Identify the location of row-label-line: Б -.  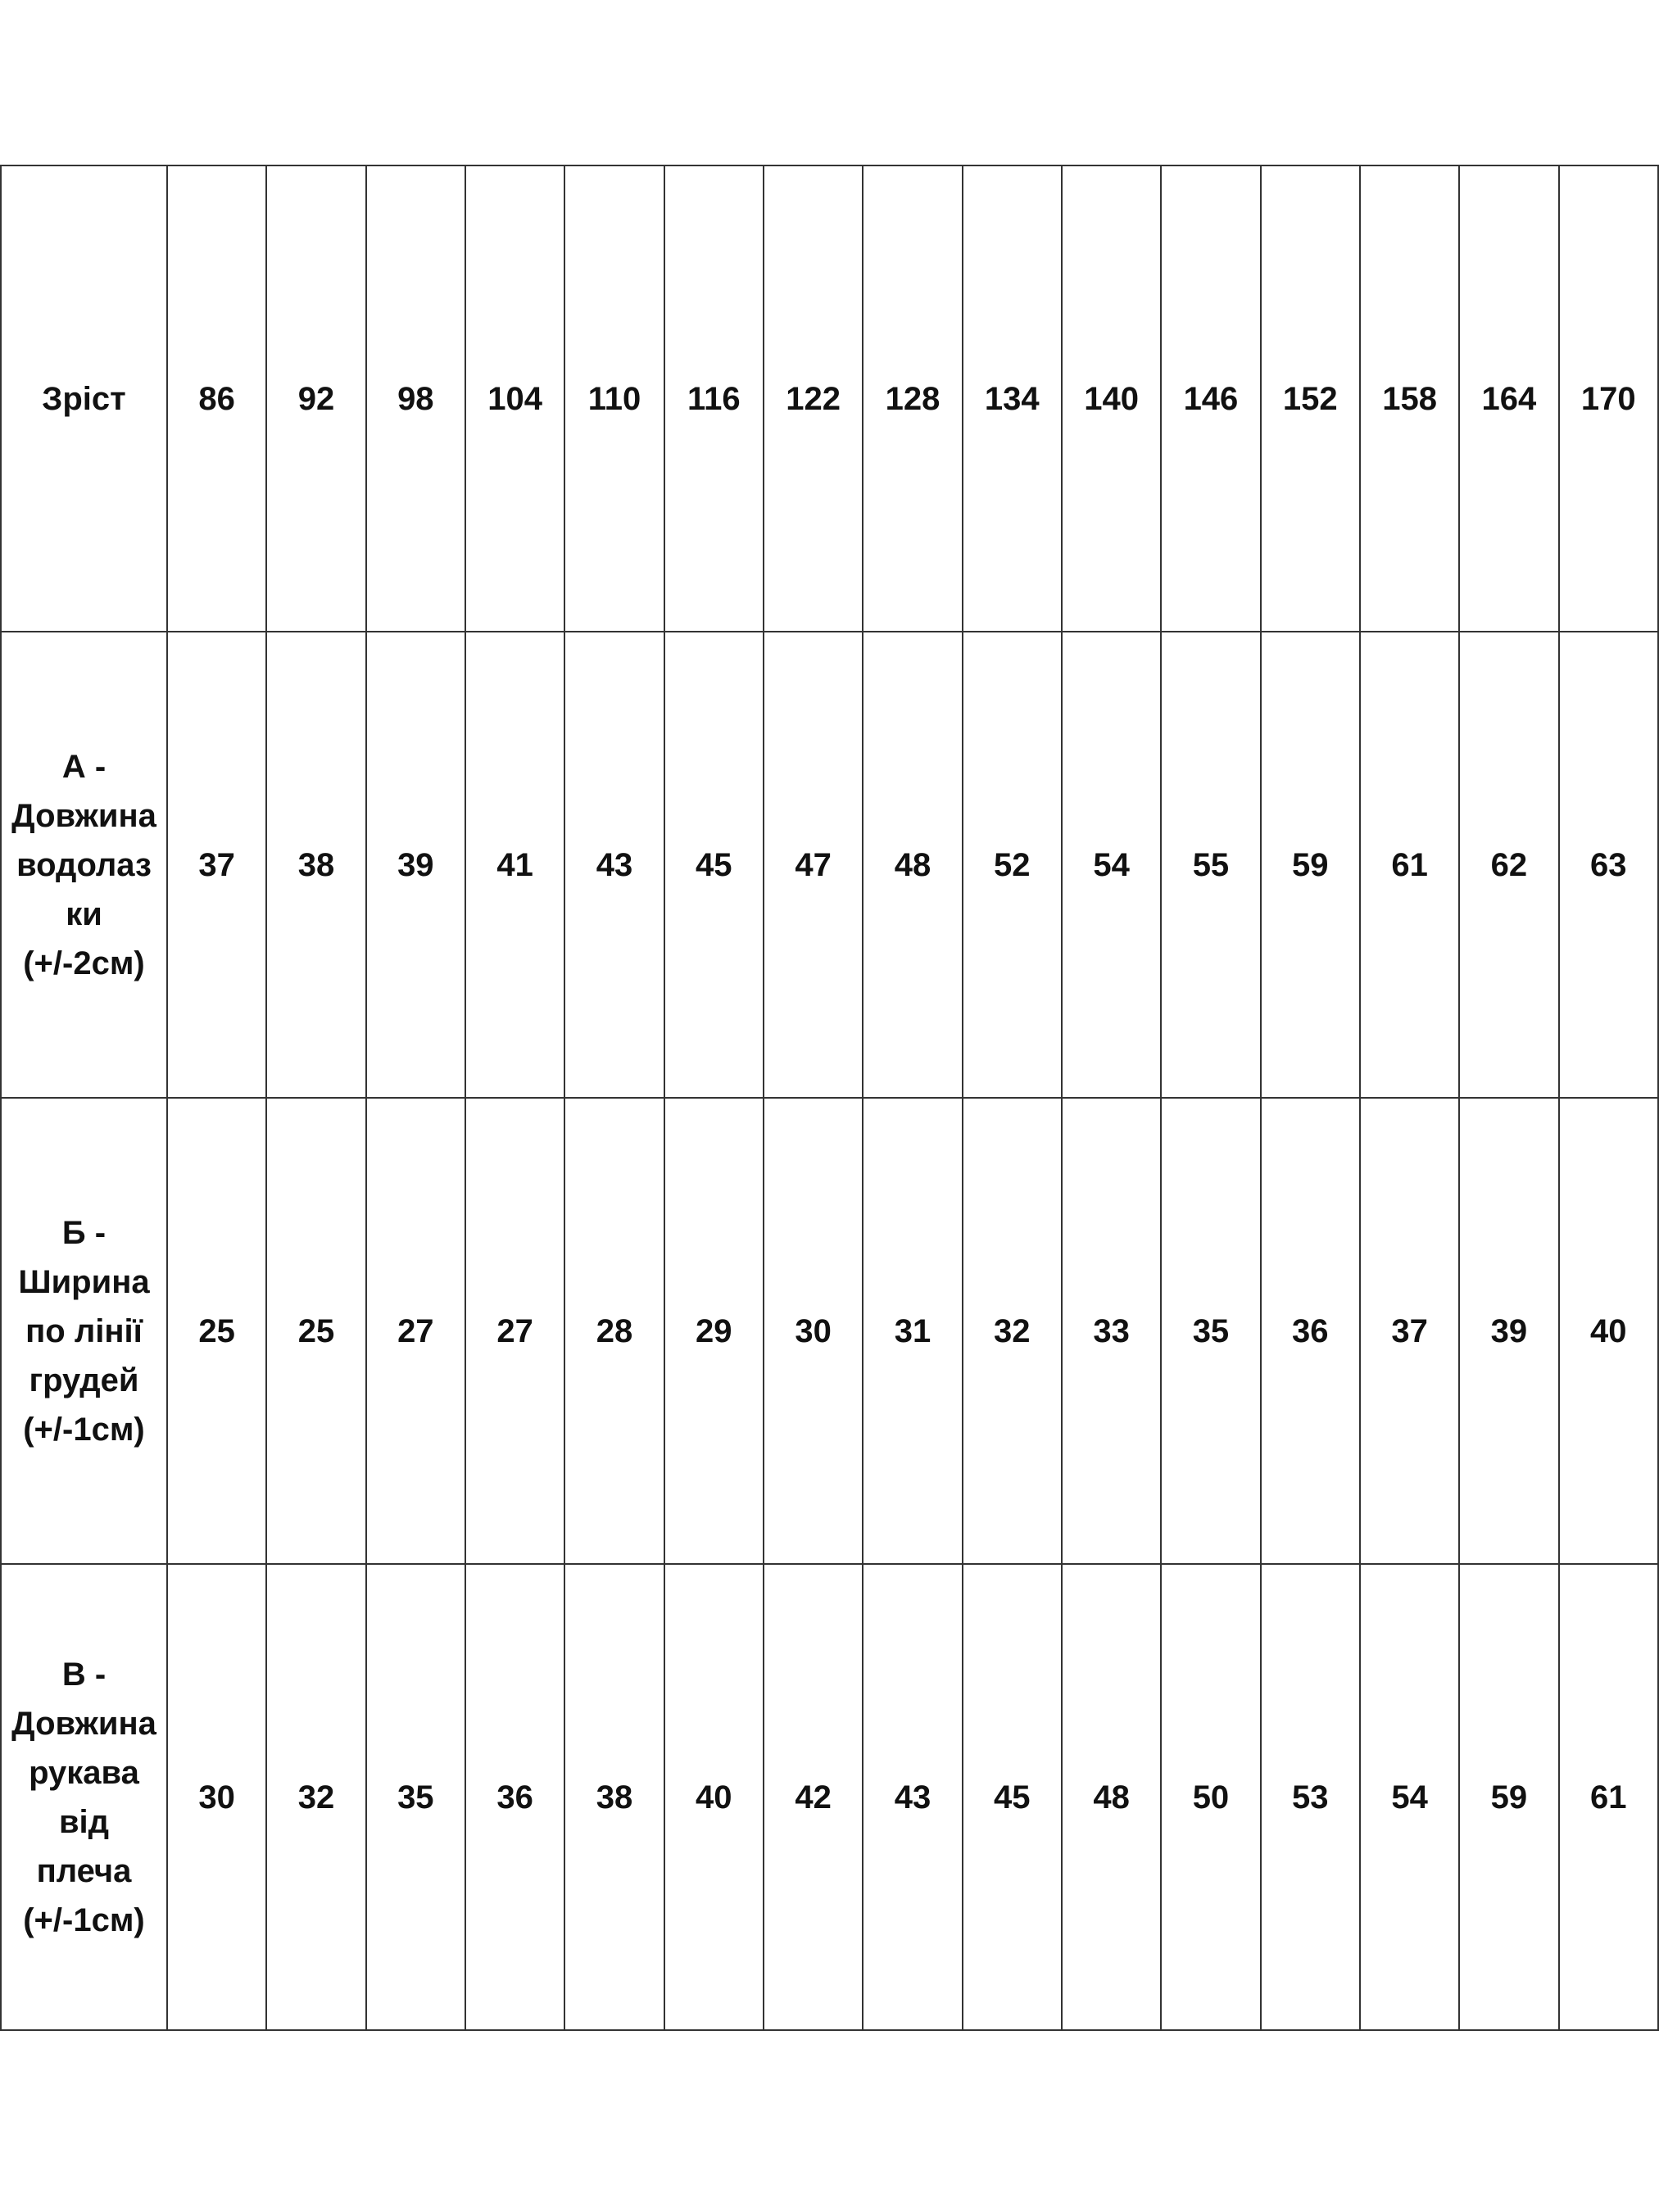
(84, 1232).